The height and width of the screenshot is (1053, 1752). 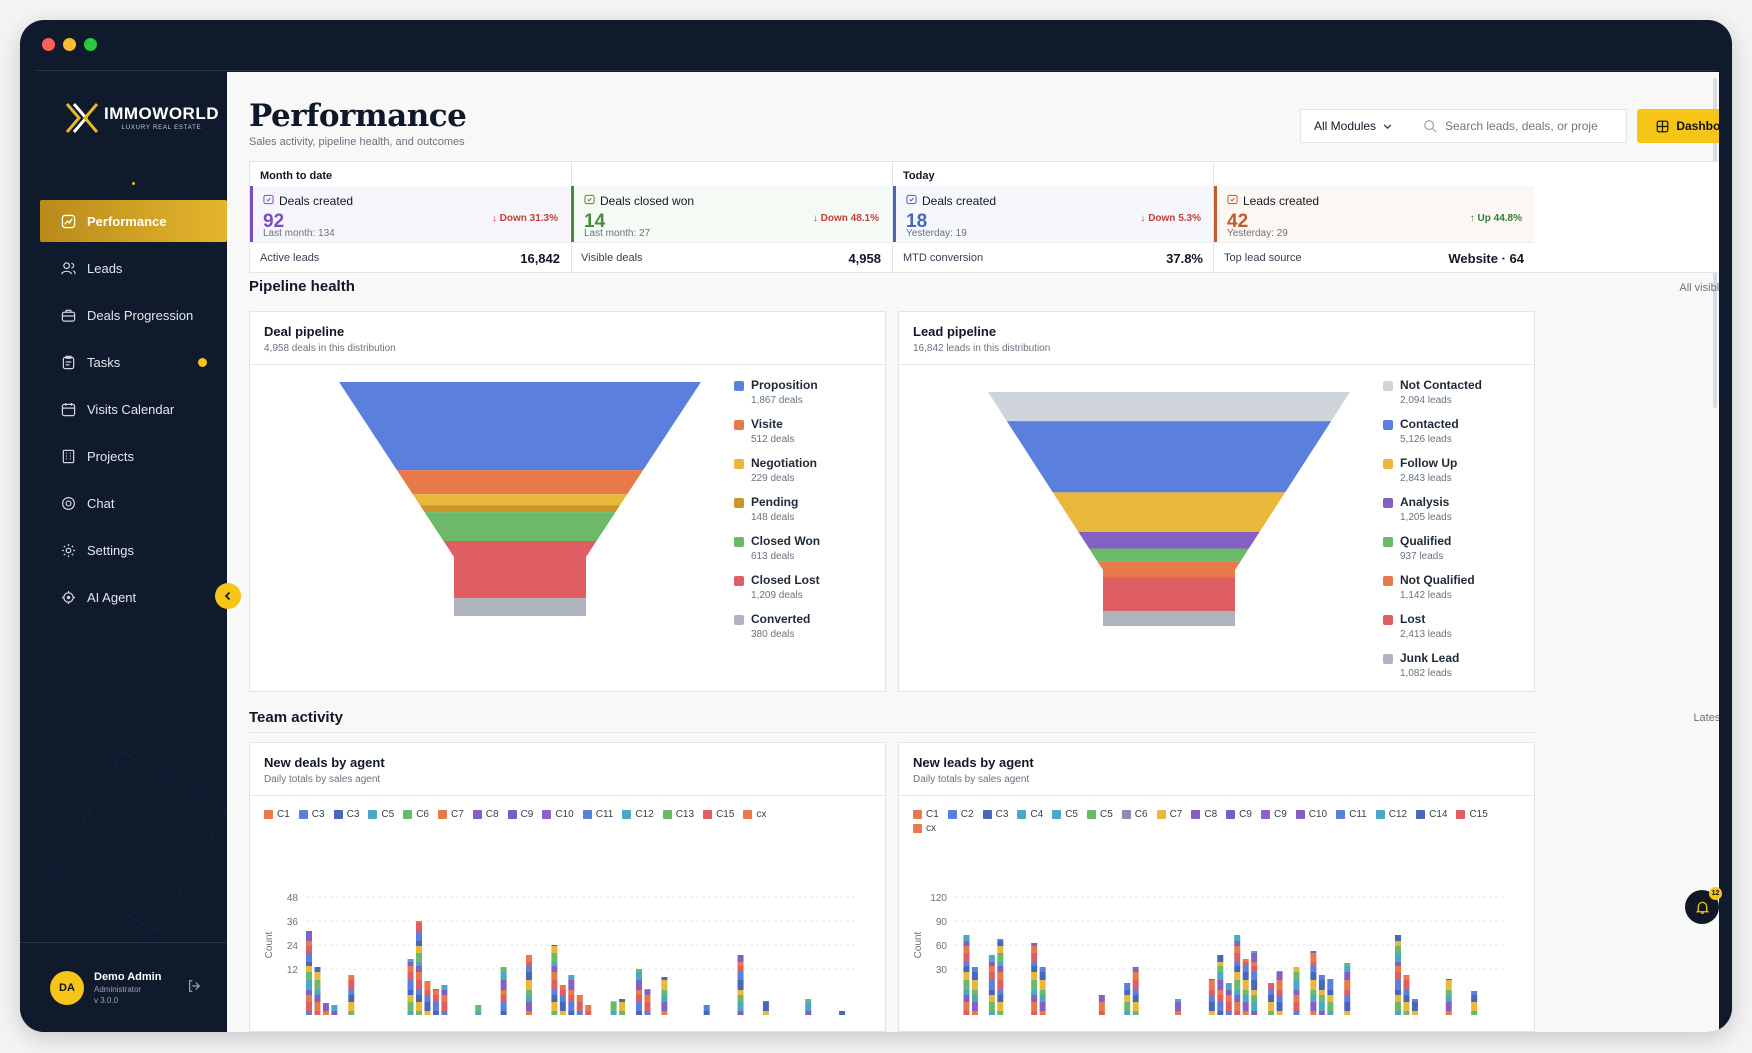 I want to click on funnel-stage-lost, so click(x=1169, y=594).